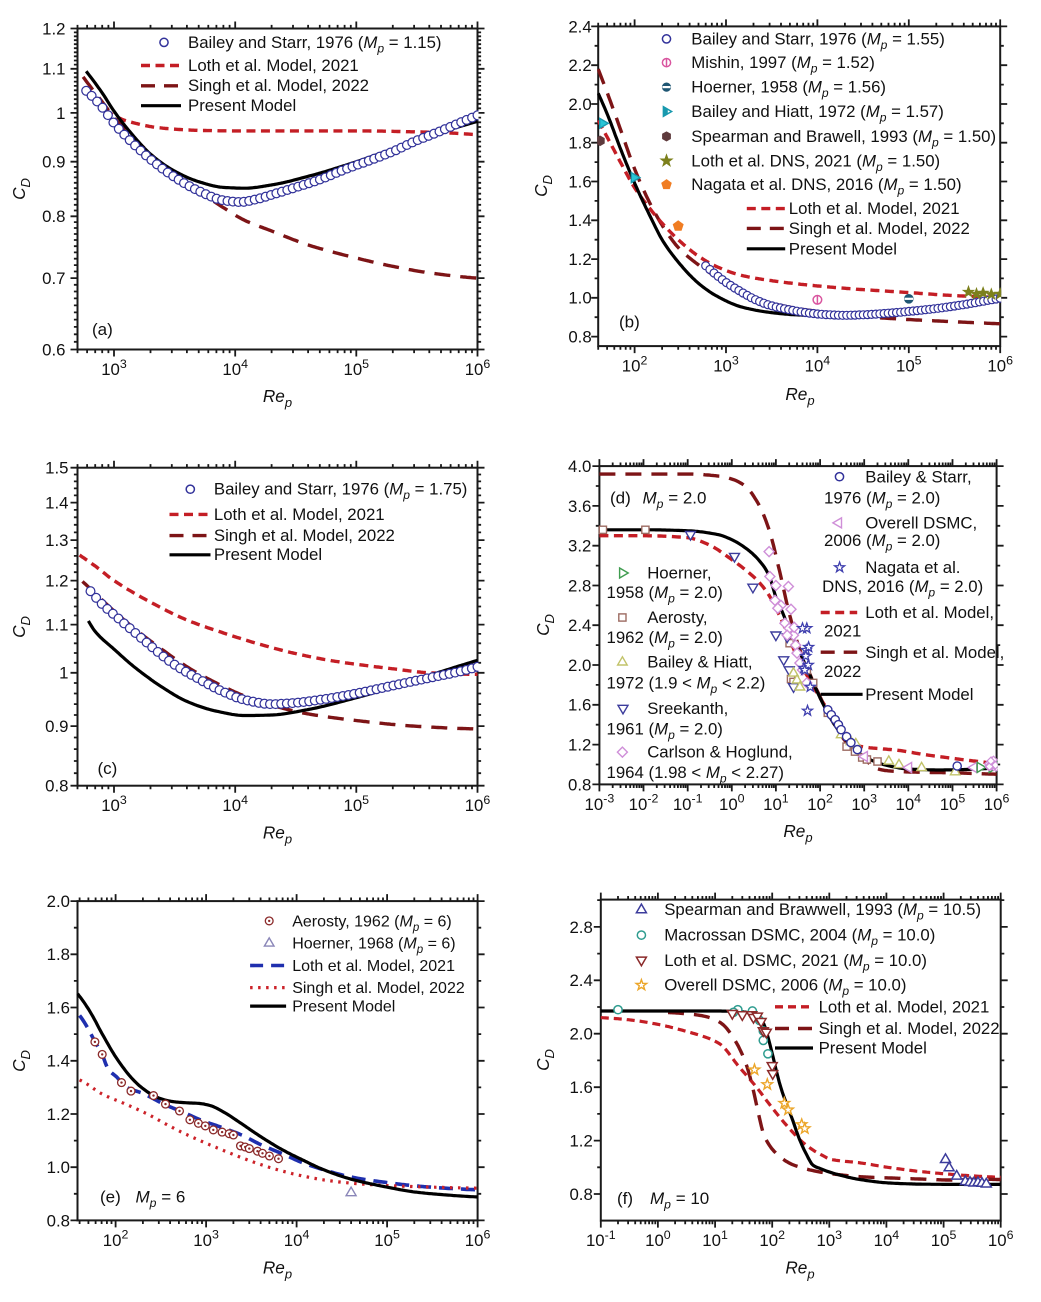 The width and height of the screenshot is (1041, 1302). I want to click on svg-text:Spearman and Brawwell, 1993 (M: Spearman and Brawwell, 1993 (Mp = 10.5), so click(822, 911).